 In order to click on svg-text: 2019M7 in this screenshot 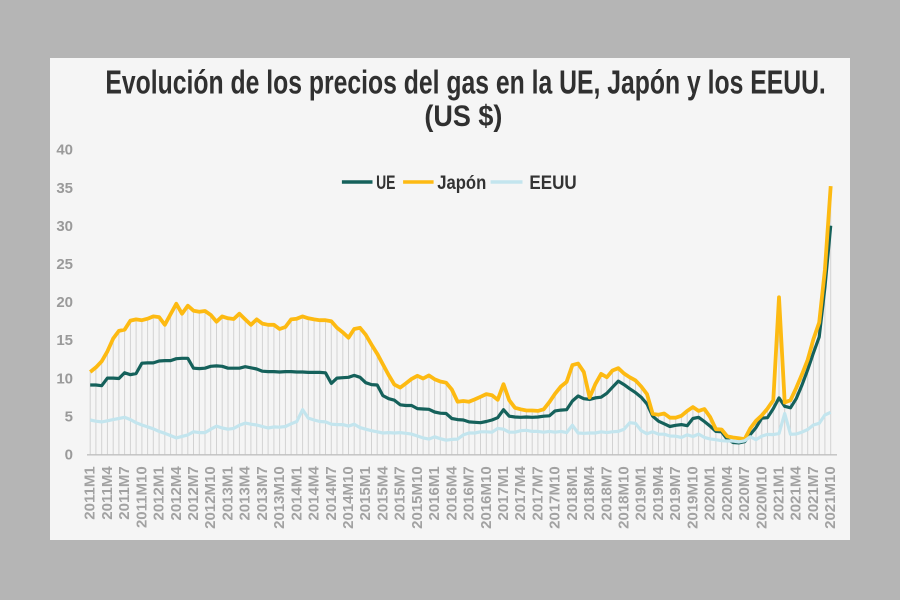, I will do `click(675, 493)`.